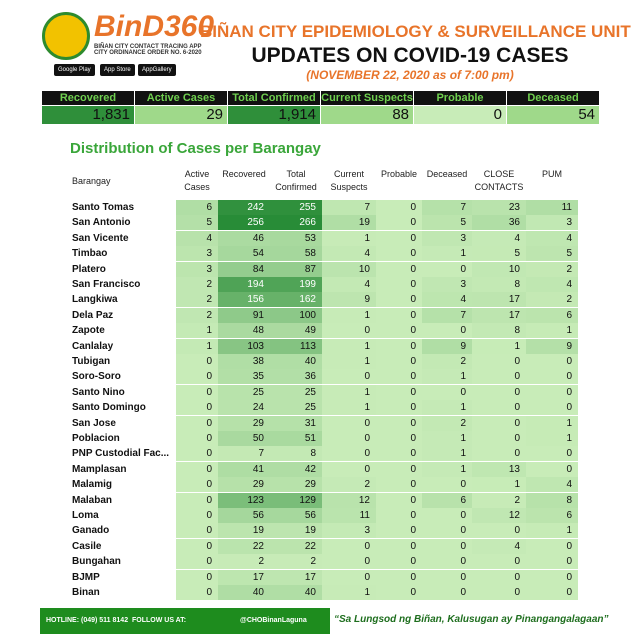  I want to click on table-cell: 266, so click(296, 223).